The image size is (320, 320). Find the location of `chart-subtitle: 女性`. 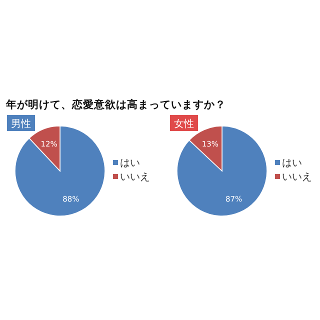

chart-subtitle: 女性 is located at coordinates (184, 124).